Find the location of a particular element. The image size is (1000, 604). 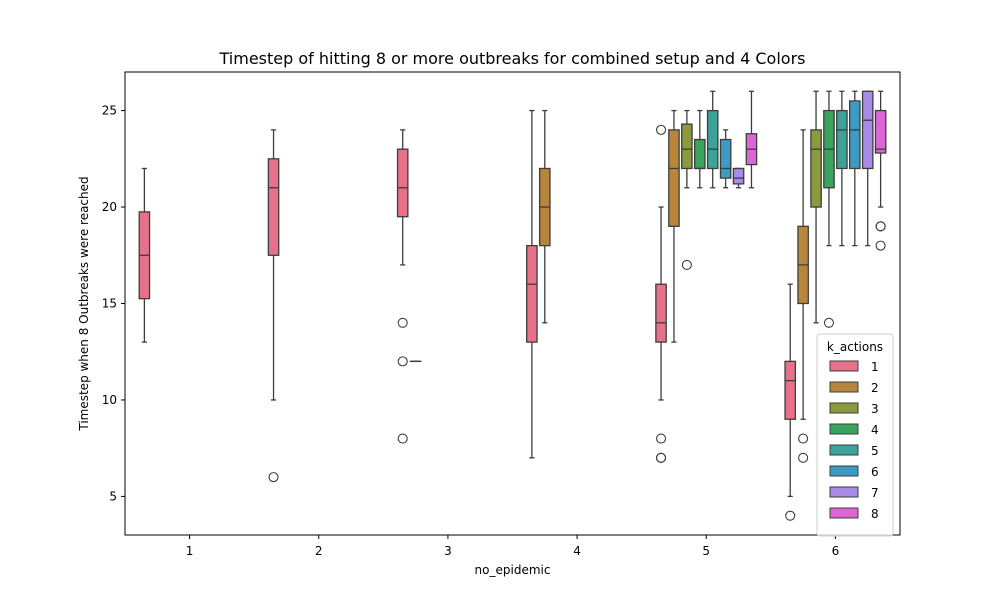

box-k4-ne6 is located at coordinates (829, 209).